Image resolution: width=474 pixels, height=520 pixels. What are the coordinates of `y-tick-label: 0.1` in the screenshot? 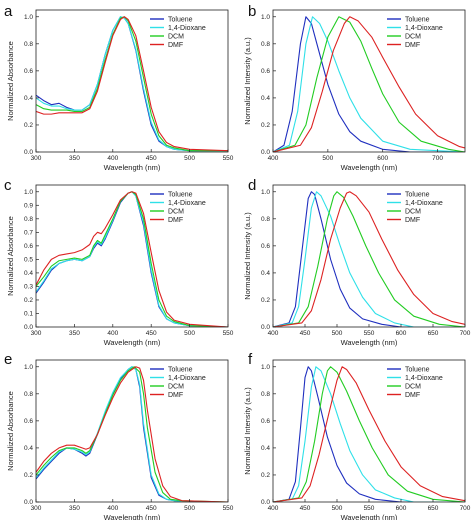 It's located at (28, 314).